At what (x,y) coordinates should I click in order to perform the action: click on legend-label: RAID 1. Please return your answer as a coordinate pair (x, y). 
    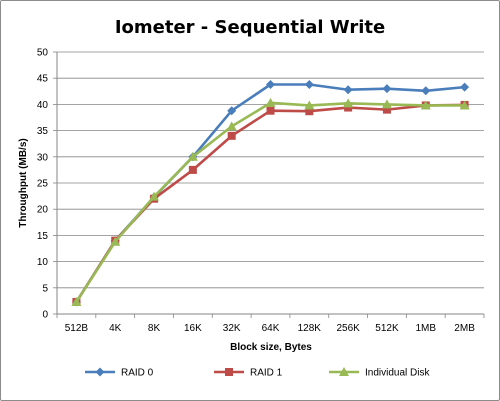
    Looking at the image, I should click on (266, 373).